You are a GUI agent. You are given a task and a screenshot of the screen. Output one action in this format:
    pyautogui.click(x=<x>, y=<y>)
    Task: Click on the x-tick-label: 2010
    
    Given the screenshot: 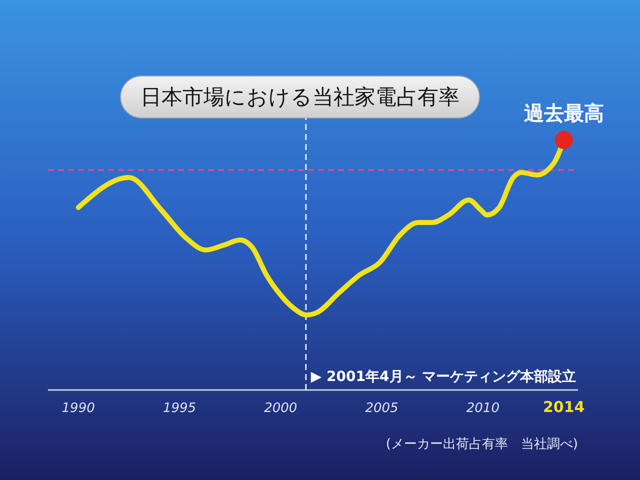 What is the action you would take?
    pyautogui.click(x=483, y=408)
    